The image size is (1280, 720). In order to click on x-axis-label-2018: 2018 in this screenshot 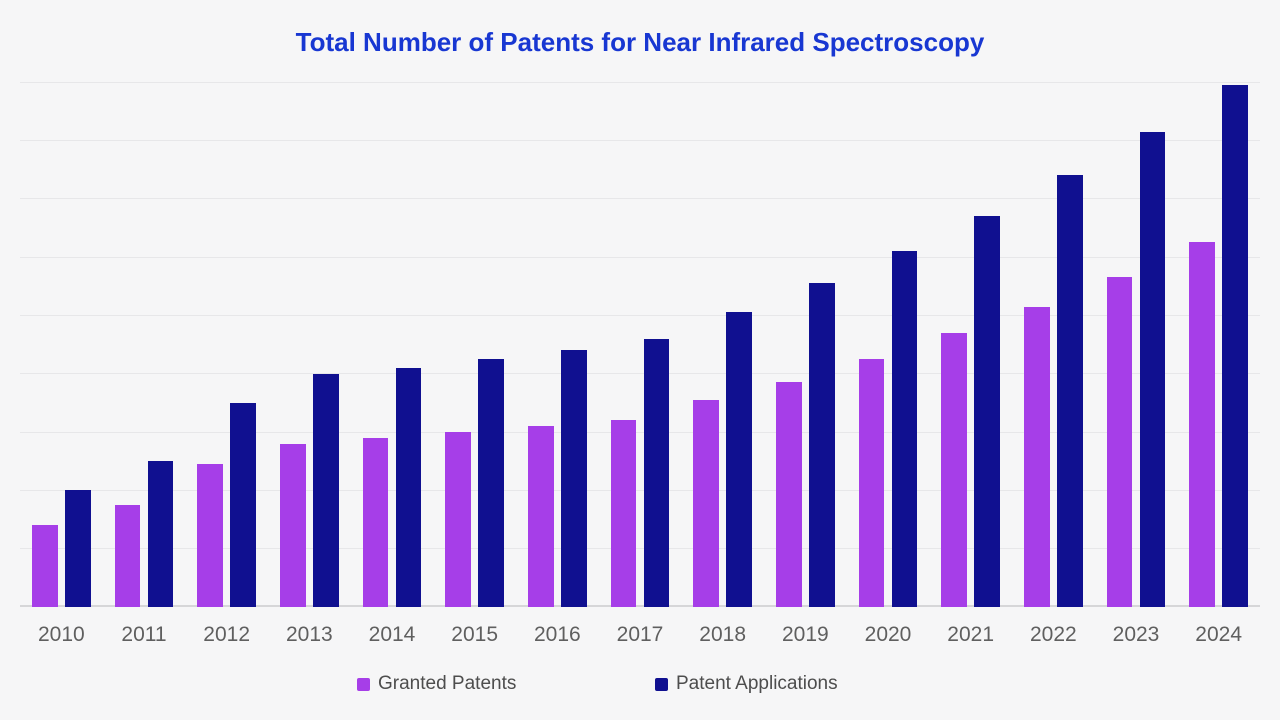, I will do `click(723, 634)`.